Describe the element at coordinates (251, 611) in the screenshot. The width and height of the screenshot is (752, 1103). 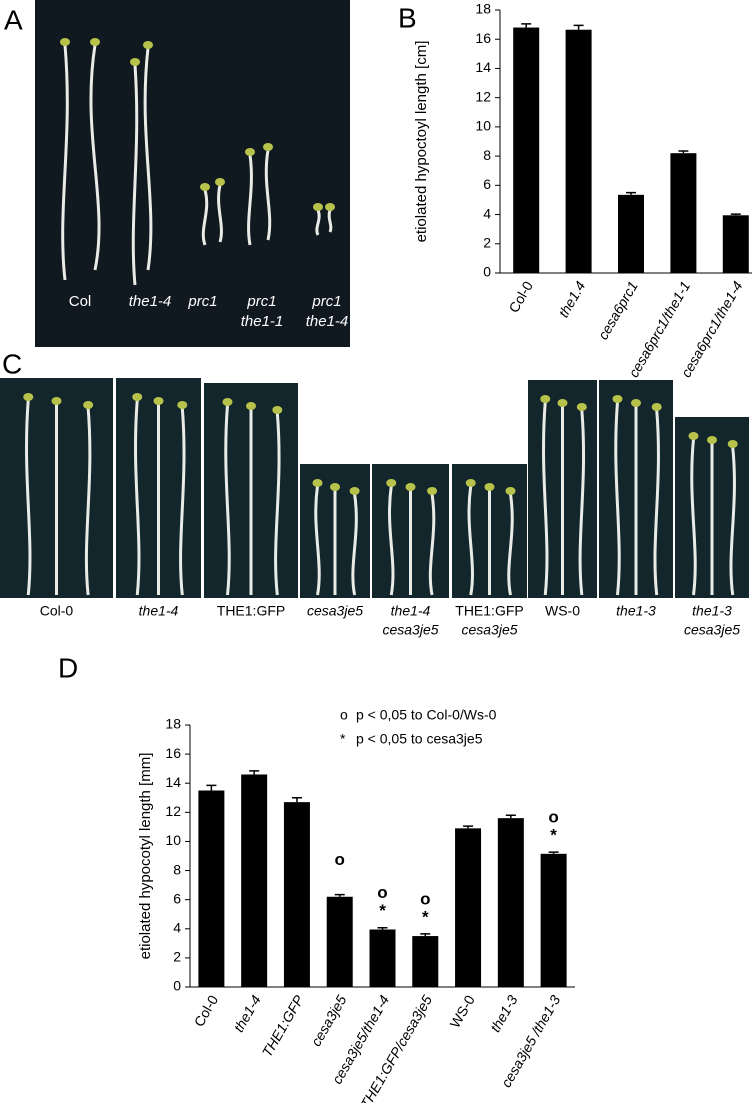
I see `photo-label: THE1:GFP` at that location.